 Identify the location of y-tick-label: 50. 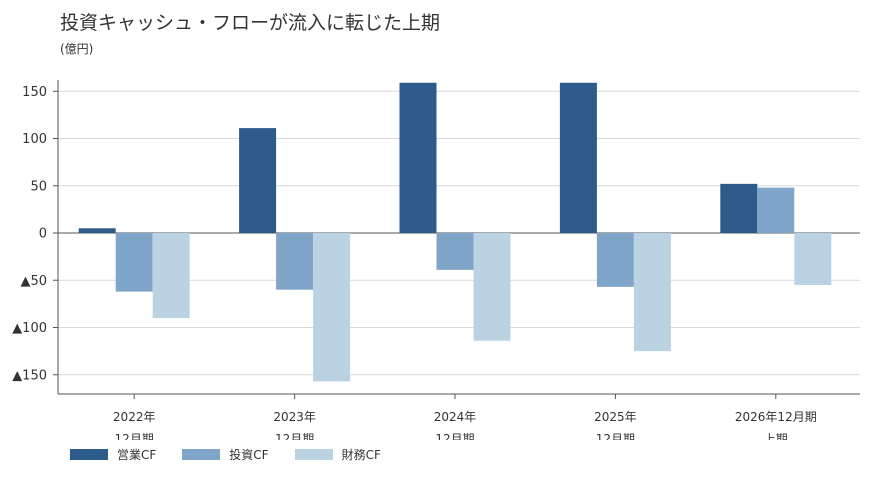
(38, 186).